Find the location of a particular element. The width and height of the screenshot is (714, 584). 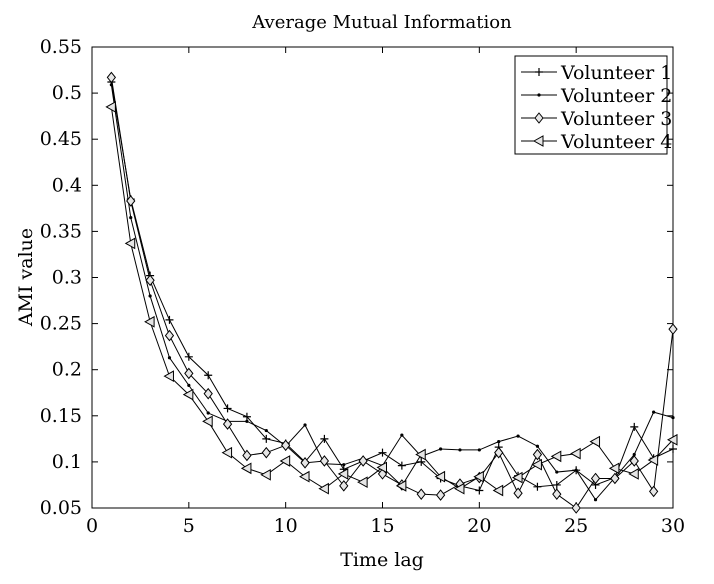

legend-label-4: Volunteer 4 is located at coordinates (616, 142).